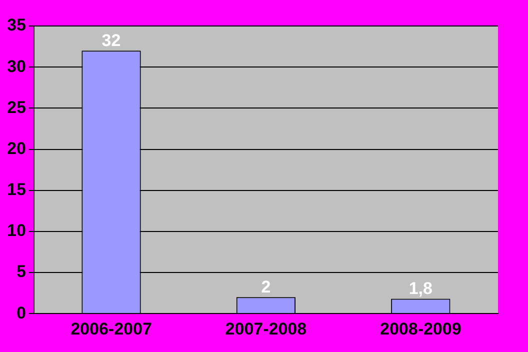 This screenshot has height=352, width=528. I want to click on y-tick-label: 35, so click(16, 25).